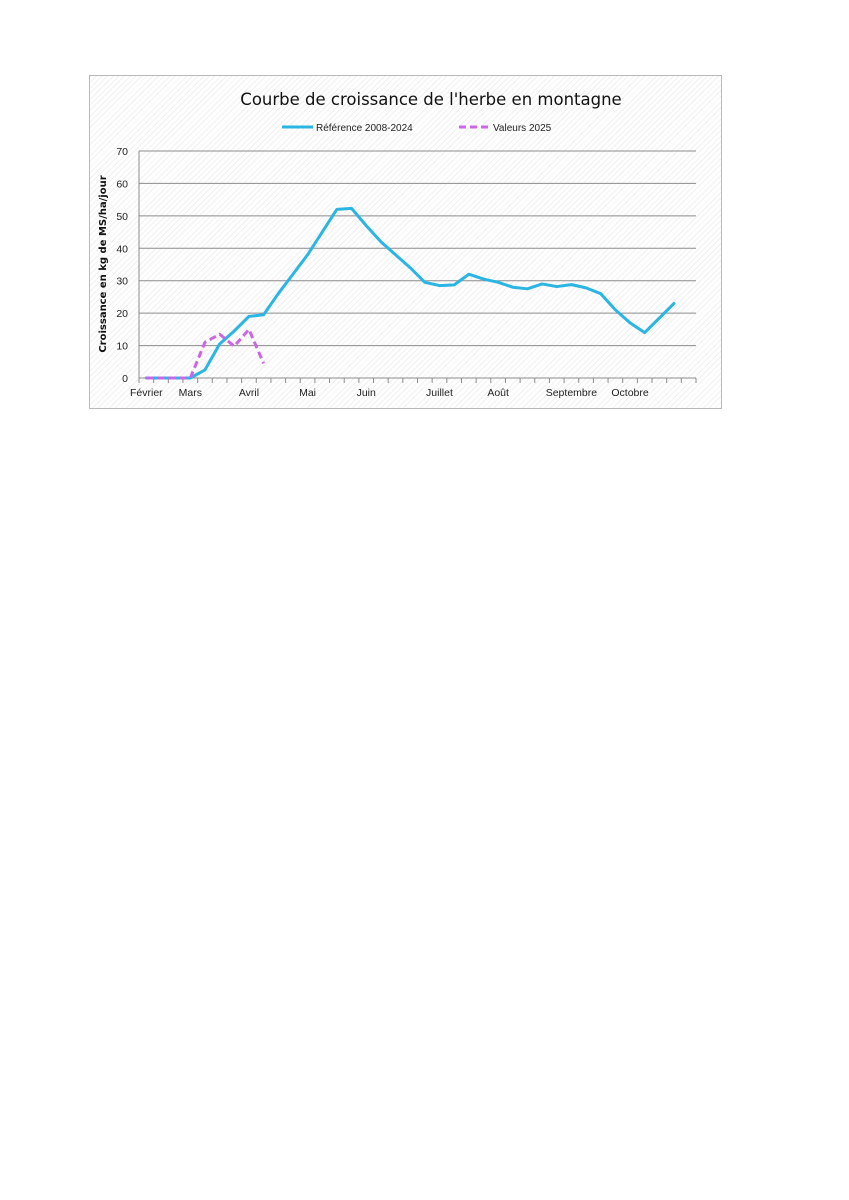 The width and height of the screenshot is (849, 1200). Describe the element at coordinates (410, 293) in the screenshot. I see `series-line-reference` at that location.